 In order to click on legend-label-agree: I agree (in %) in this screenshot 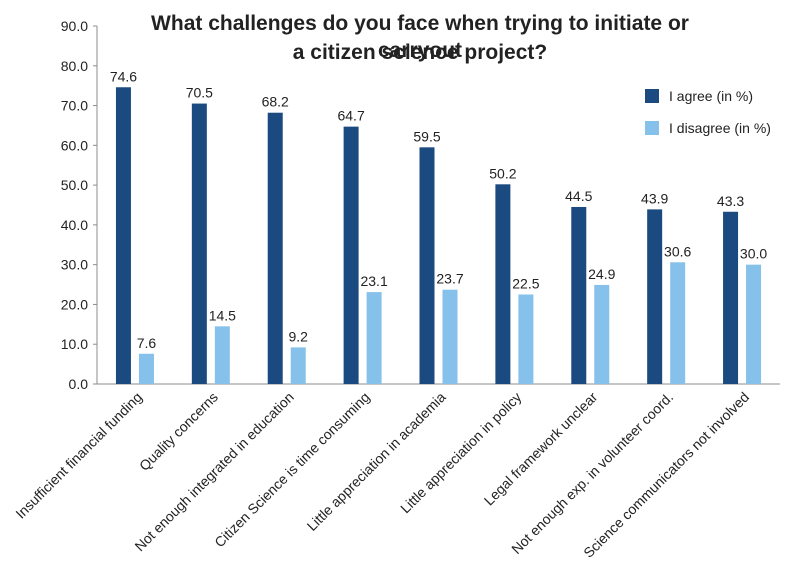, I will do `click(711, 96)`.